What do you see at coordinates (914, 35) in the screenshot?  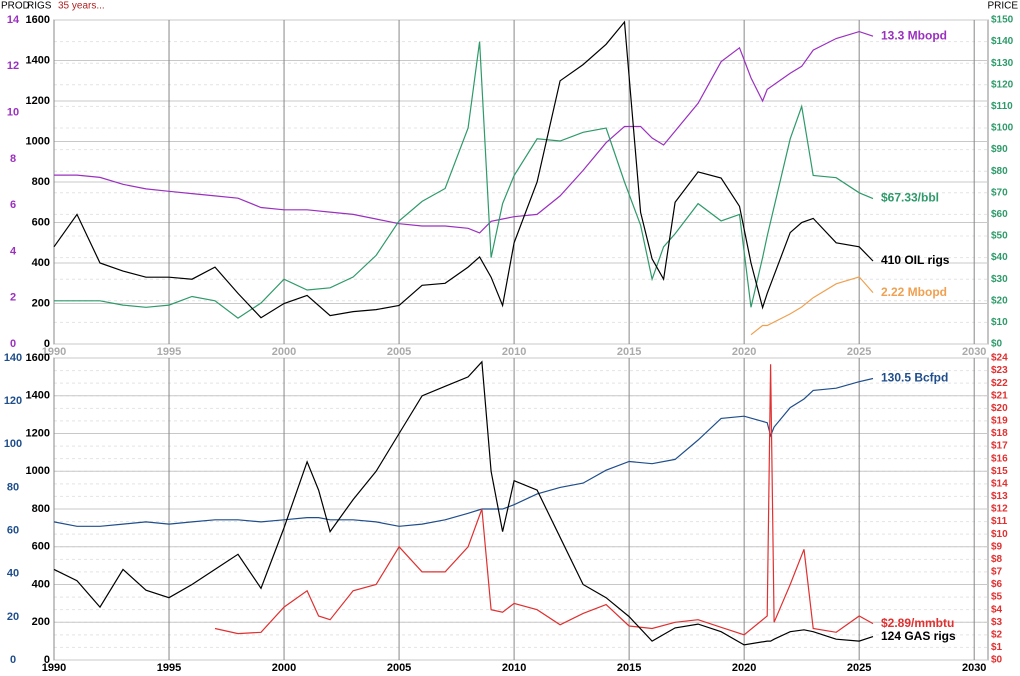 I see `end-label: 13.3 Mbopd` at bounding box center [914, 35].